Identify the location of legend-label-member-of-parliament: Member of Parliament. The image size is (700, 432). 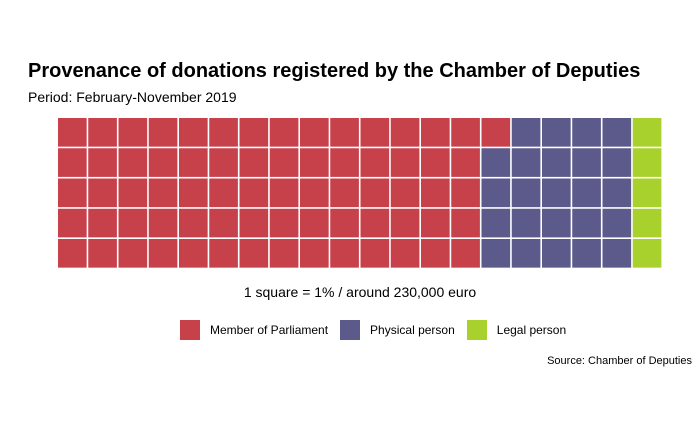
(269, 330).